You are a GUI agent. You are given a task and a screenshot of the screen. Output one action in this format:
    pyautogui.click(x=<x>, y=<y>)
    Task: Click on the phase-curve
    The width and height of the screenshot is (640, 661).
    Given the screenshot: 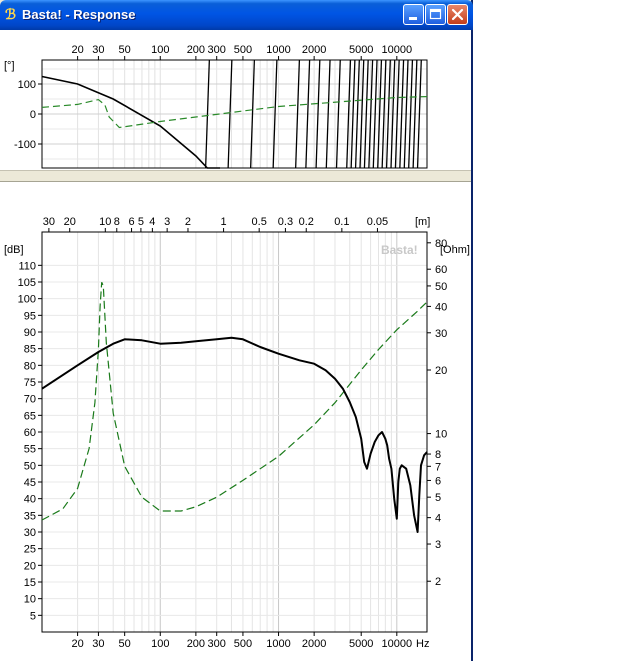 What is the action you would take?
    pyautogui.click(x=130, y=122)
    